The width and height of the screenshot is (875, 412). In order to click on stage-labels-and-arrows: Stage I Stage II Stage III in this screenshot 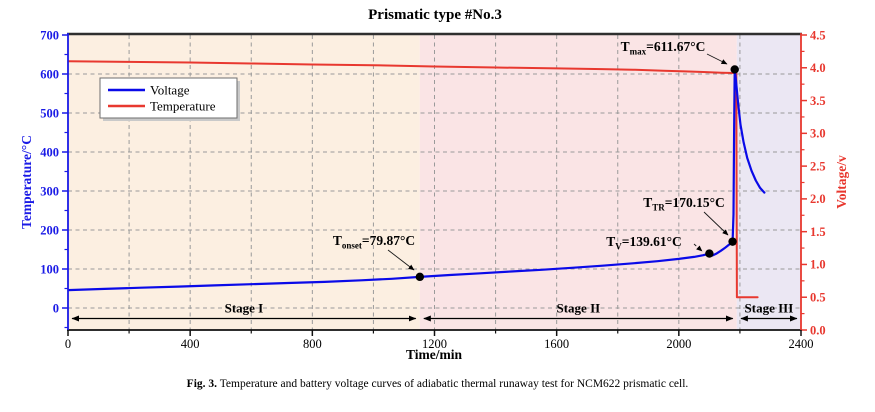, I will do `click(434, 311)`.